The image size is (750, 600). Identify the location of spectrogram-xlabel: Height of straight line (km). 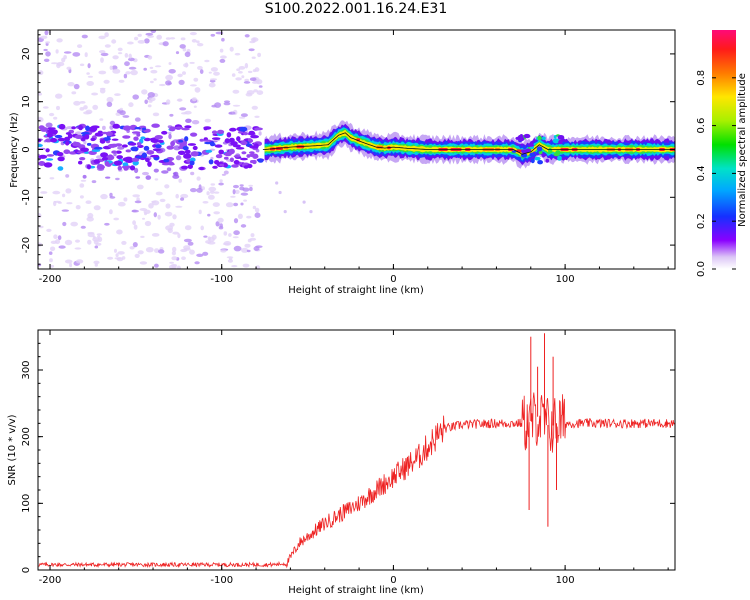
(356, 290).